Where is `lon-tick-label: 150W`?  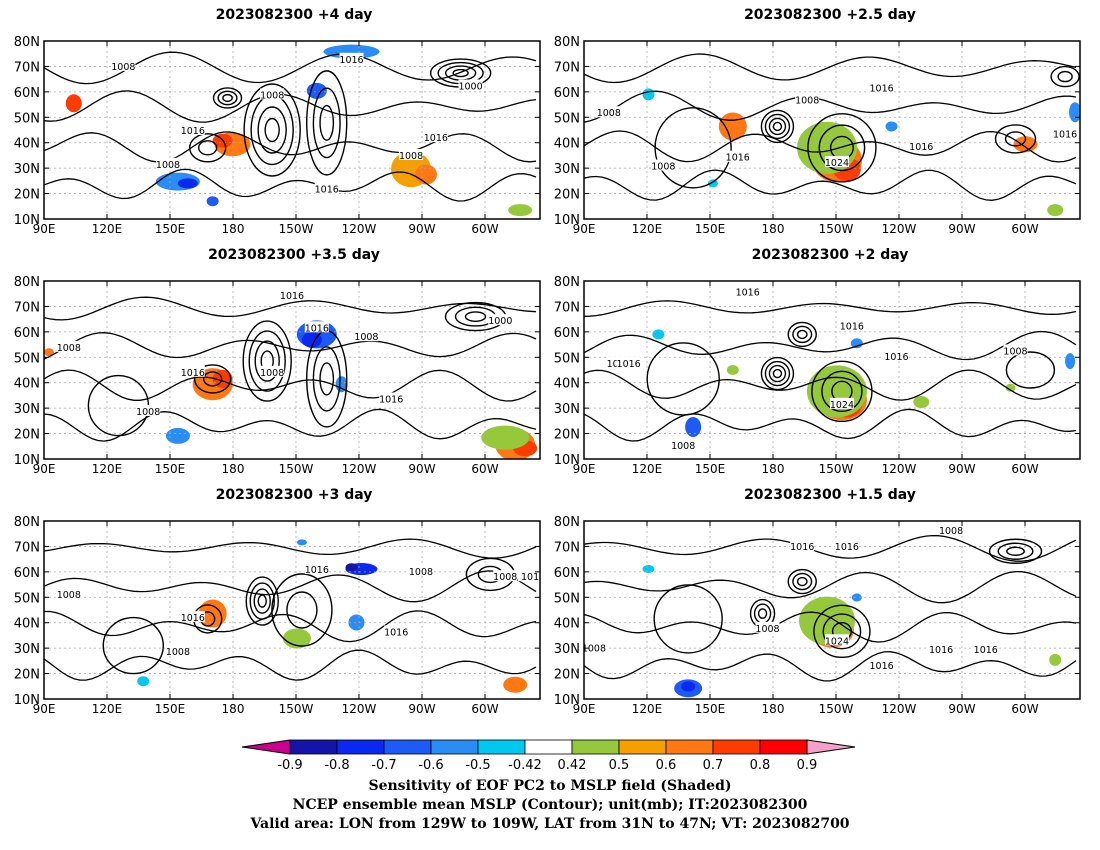
lon-tick-label: 150W is located at coordinates (296, 709).